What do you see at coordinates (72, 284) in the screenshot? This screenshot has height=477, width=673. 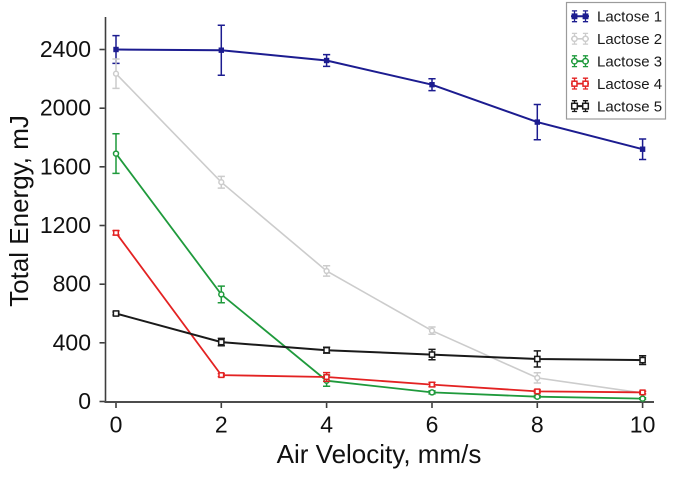 I see `svg-text: 800` at bounding box center [72, 284].